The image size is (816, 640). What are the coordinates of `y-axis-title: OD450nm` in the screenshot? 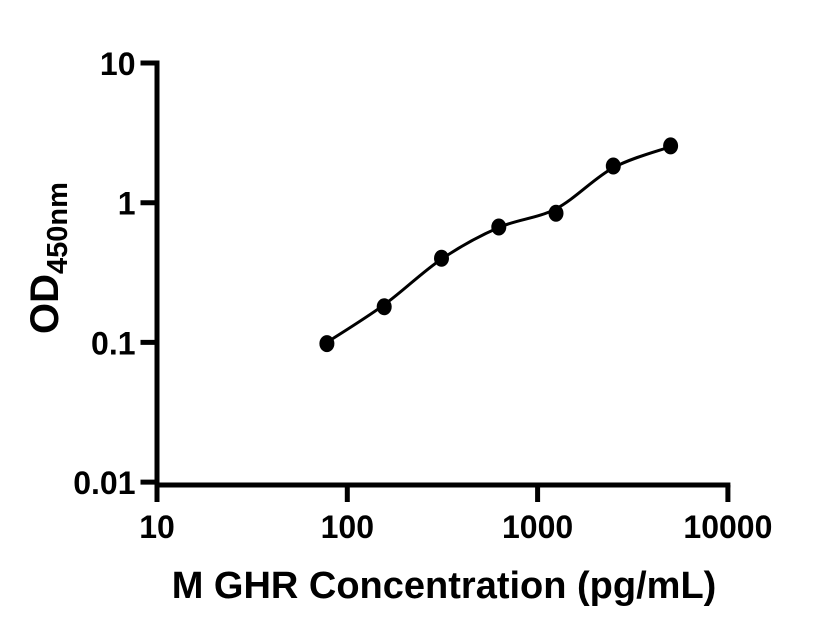 It's located at (48, 258).